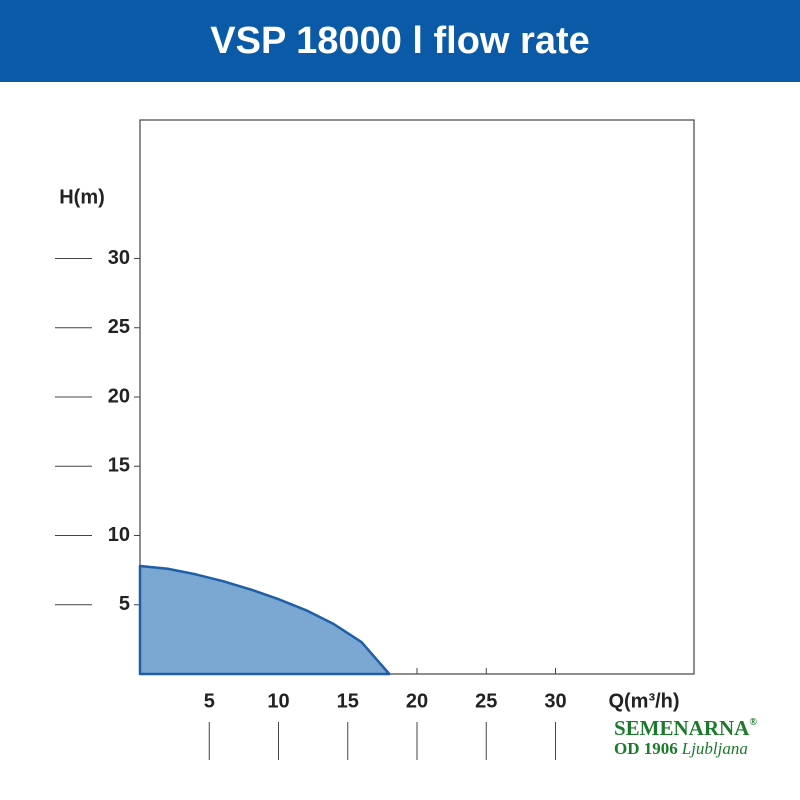  I want to click on logo-name: SEMENARNA®, so click(685, 728).